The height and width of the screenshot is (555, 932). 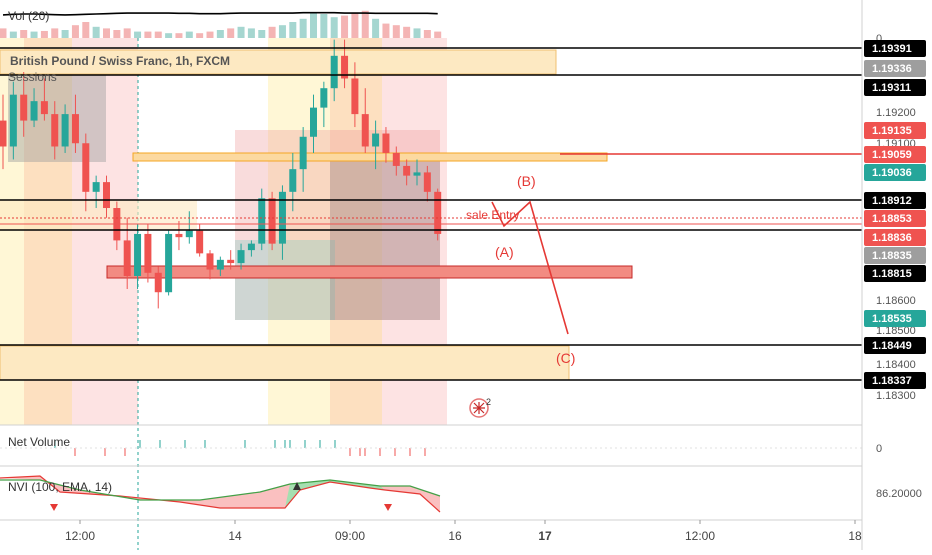 I want to click on abc-projection-path, so click(x=530, y=267).